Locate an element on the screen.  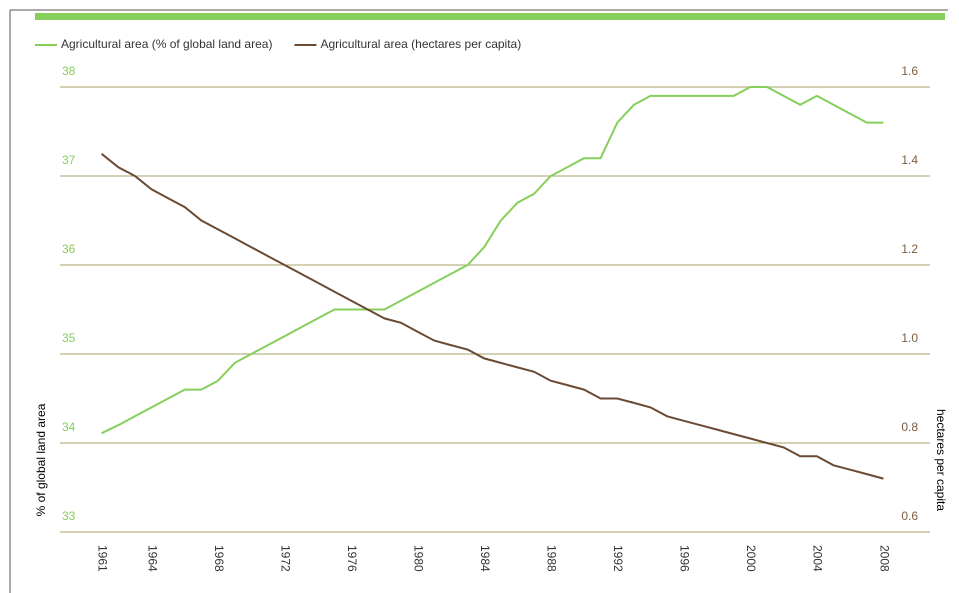
x-tick-label: 1968 is located at coordinates (219, 558).